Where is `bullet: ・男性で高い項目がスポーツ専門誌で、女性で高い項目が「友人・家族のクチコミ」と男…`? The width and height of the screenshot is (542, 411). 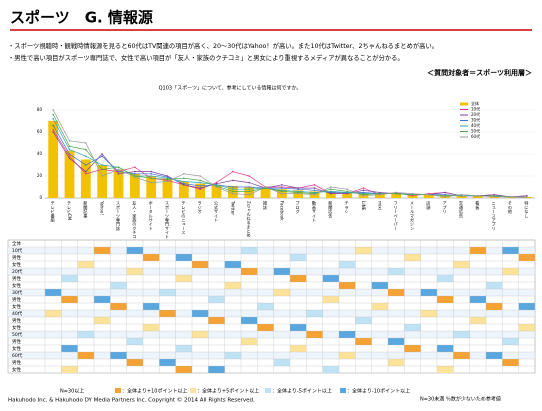 bullet: ・男性で高い項目がスポーツ専門誌で、女性で高い項目が「友人・家族のクチコミ」と男… is located at coordinates (206, 57).